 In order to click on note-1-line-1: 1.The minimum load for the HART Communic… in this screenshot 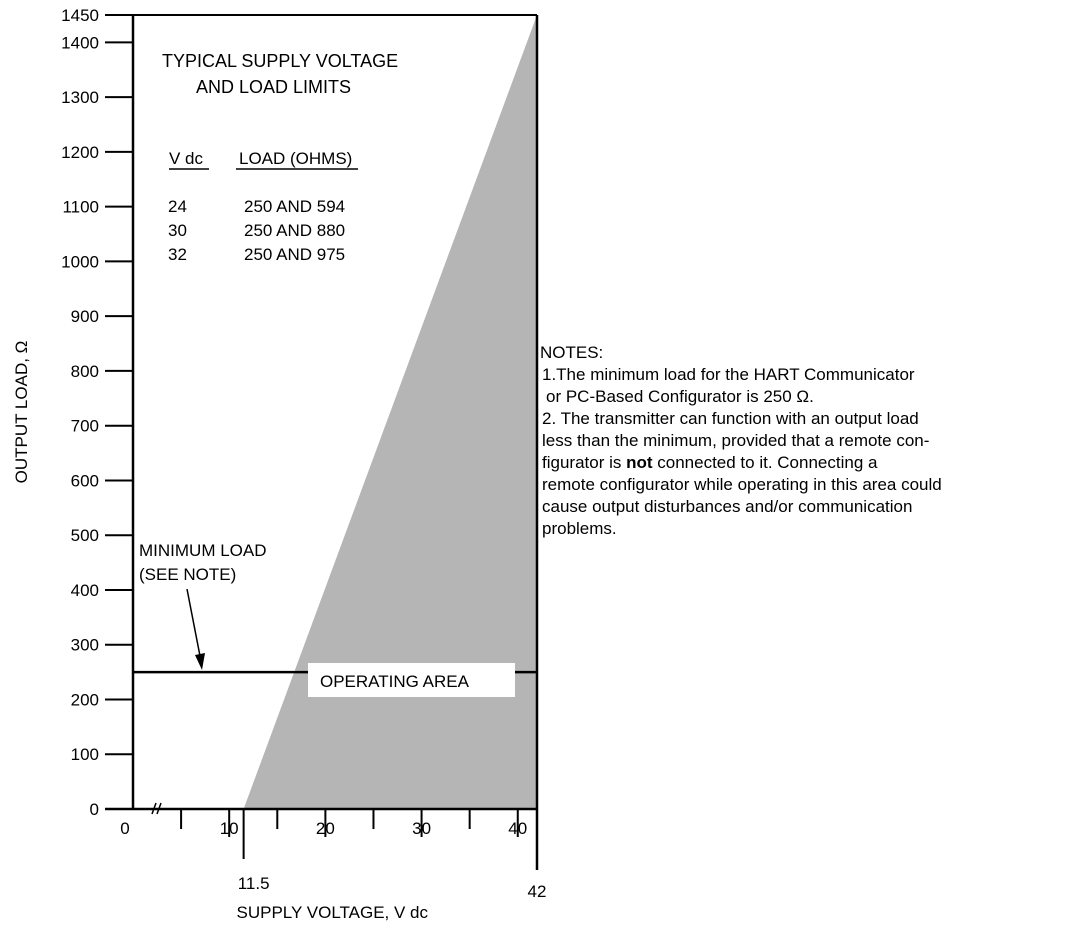, I will do `click(728, 374)`.